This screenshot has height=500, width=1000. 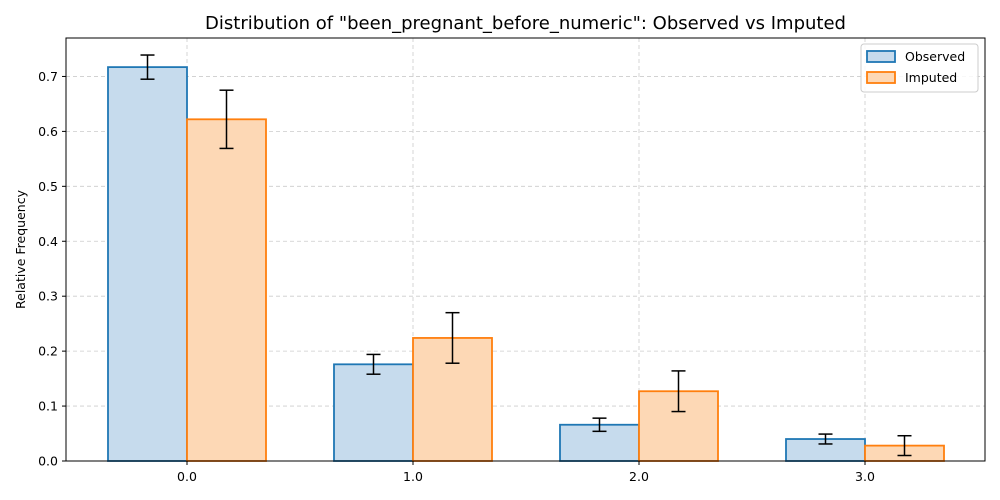 What do you see at coordinates (881, 56) in the screenshot?
I see `legend-swatch-observed` at bounding box center [881, 56].